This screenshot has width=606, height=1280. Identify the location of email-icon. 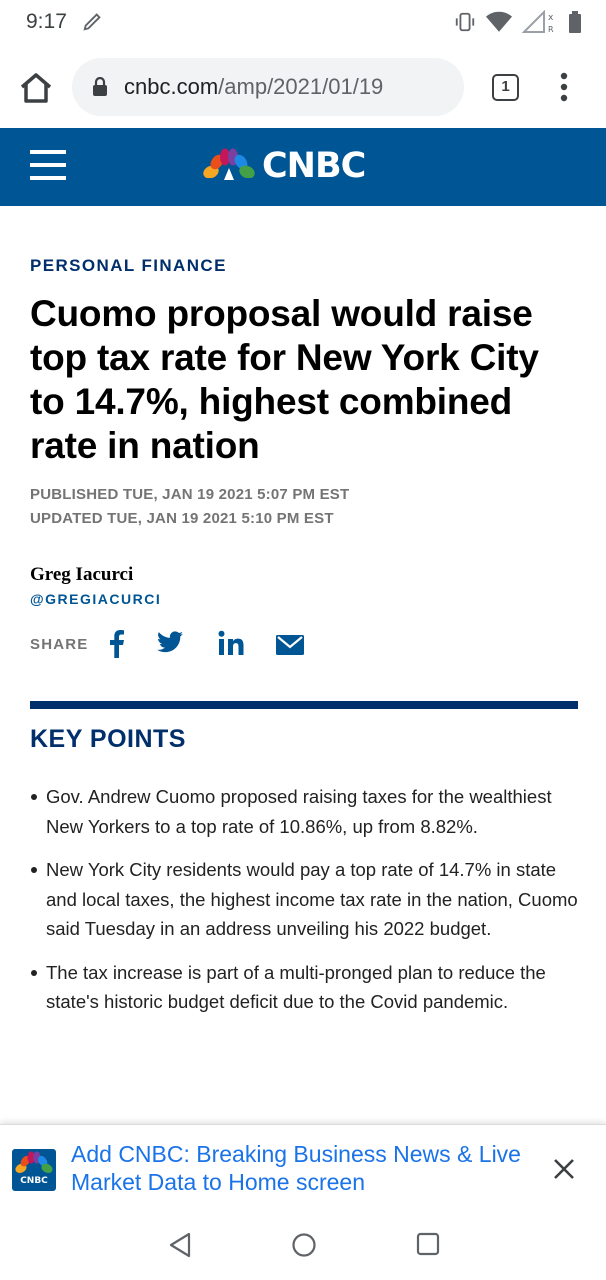
(290, 645).